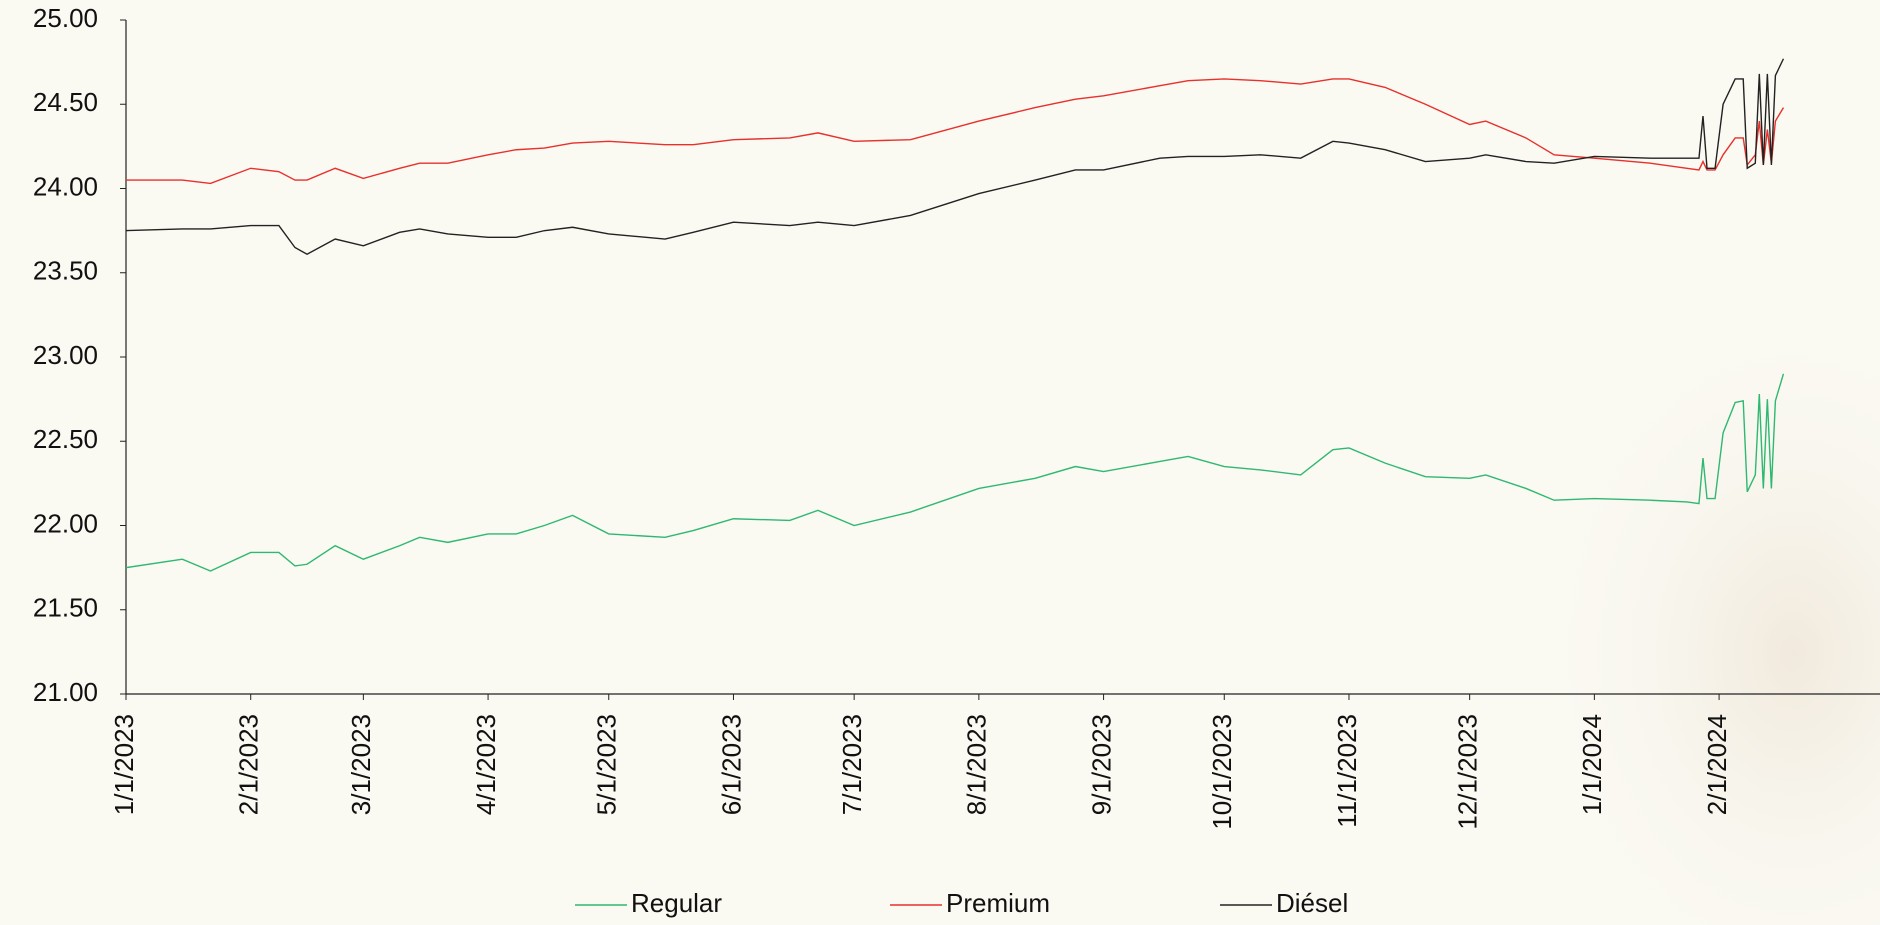  I want to click on x-tick-label: 1/1/2023, so click(124, 764).